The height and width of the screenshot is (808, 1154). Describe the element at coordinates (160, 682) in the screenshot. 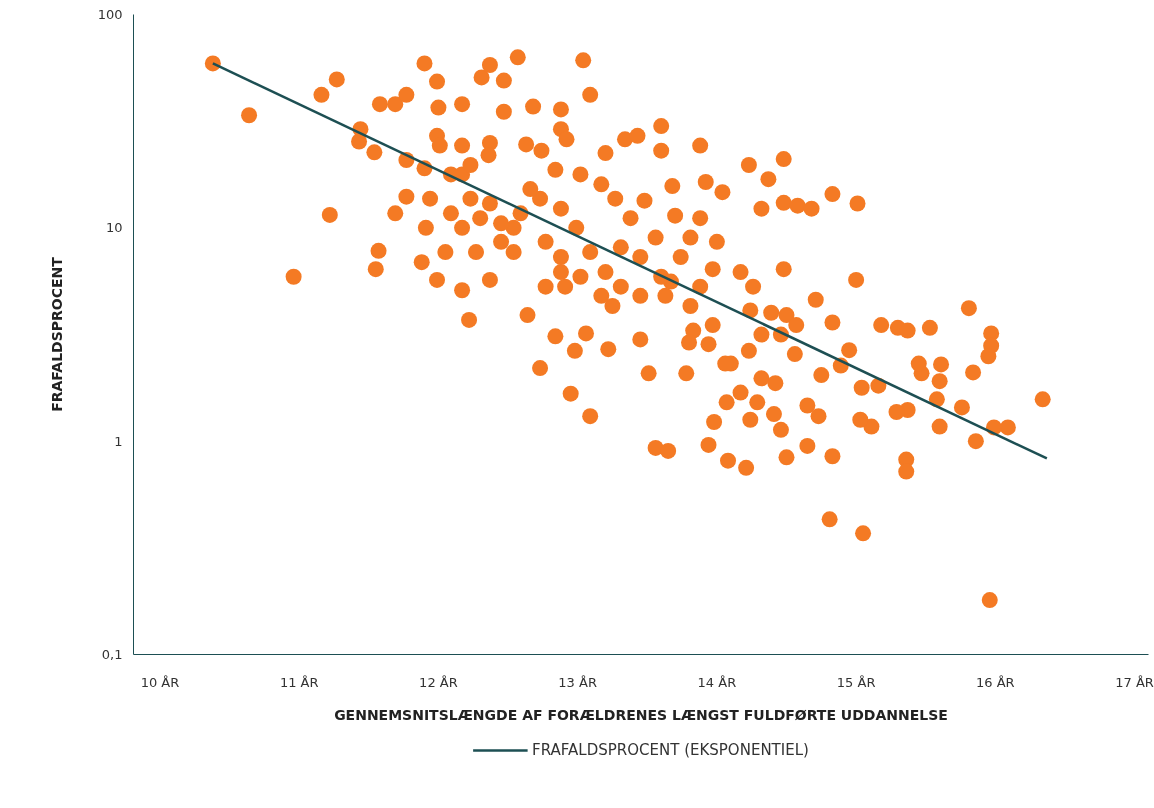

I see `x-tick-label: 10 ÅR` at that location.